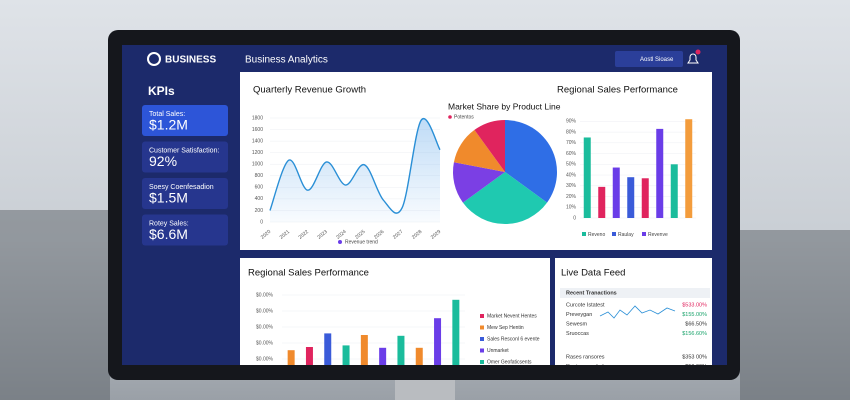 The image size is (850, 405). Describe the element at coordinates (181, 187) in the screenshot. I see `kpi-label: Soesy Coenfesadion` at that location.